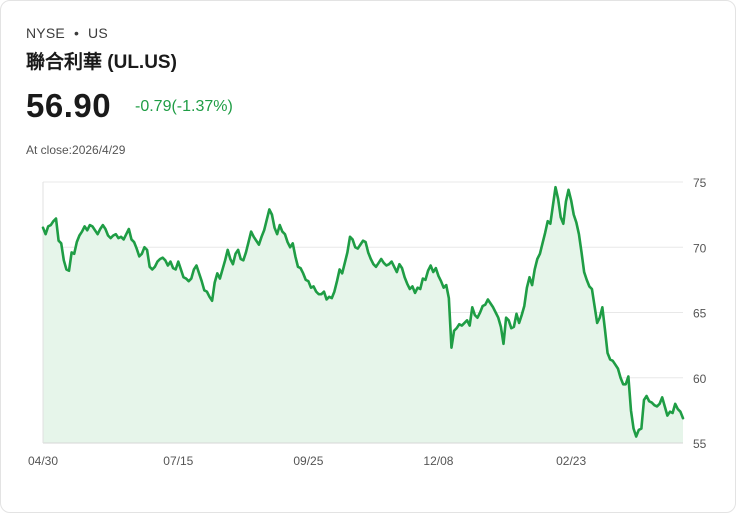  Describe the element at coordinates (700, 444) in the screenshot. I see `y-tick-label: 55` at that location.